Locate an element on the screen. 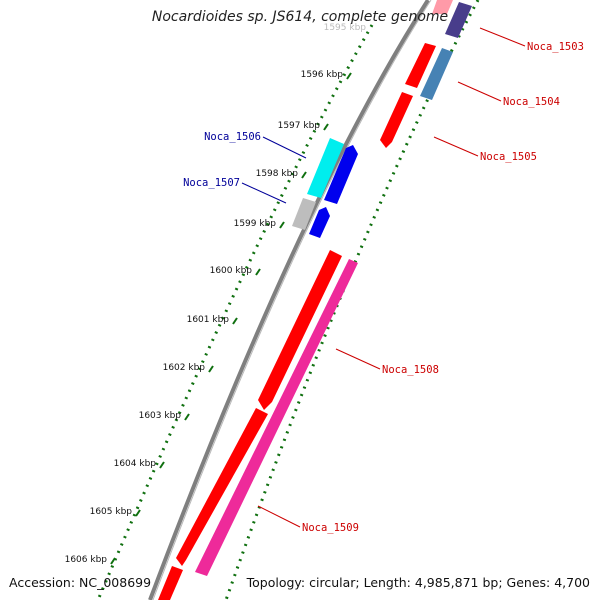 Image resolution: width=600 pixels, height=604 pixels. gene-label: Noca_1508 is located at coordinates (410, 370).